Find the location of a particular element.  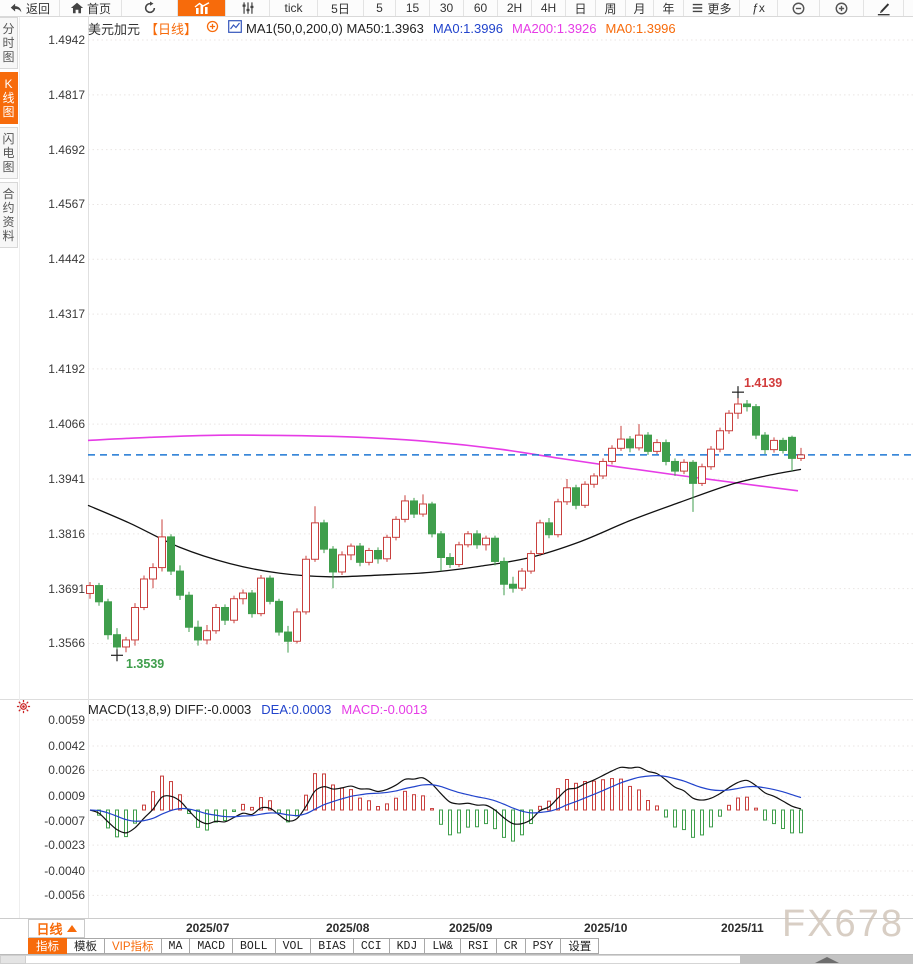

toolbar-daily-label: 日 is located at coordinates (580, 8).